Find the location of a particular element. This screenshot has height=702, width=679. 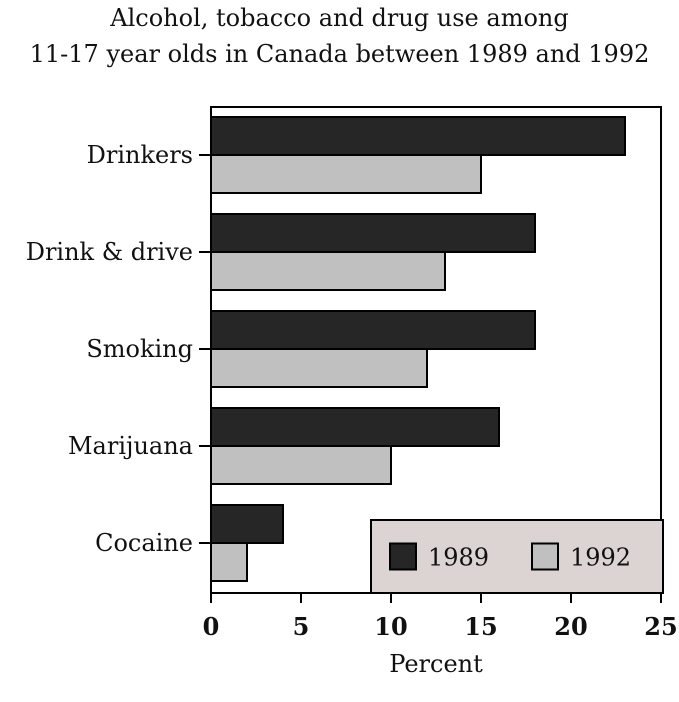

legend: 1989 1992 is located at coordinates (517, 556).